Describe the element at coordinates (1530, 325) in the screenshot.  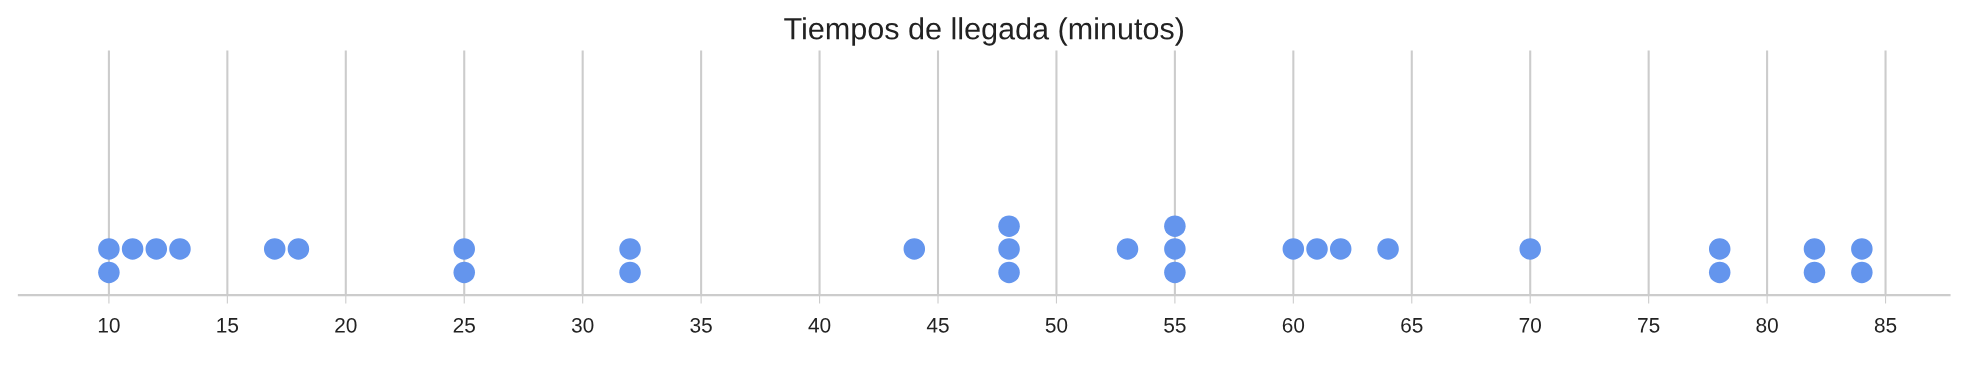
I see `x-tick-label: 70` at that location.